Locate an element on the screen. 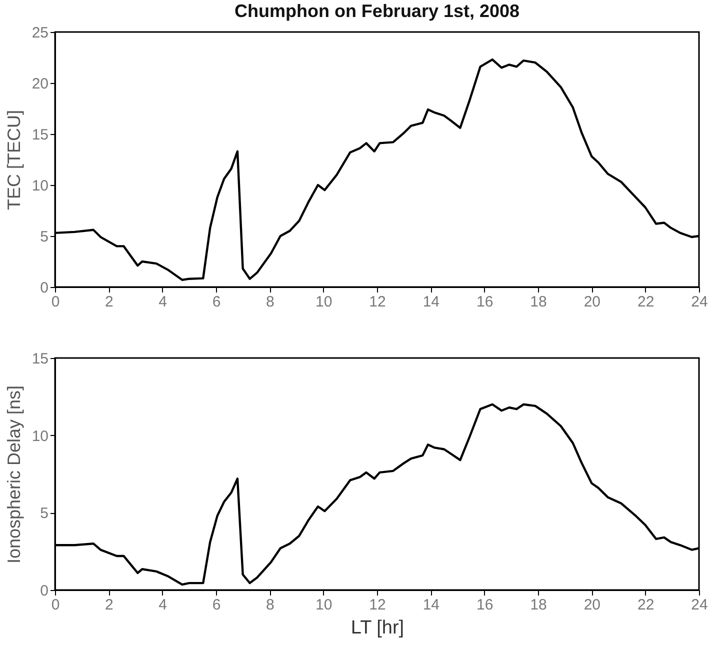 The image size is (722, 662). y-axis-title: Ionospheric Delay [ns] is located at coordinates (14, 474).